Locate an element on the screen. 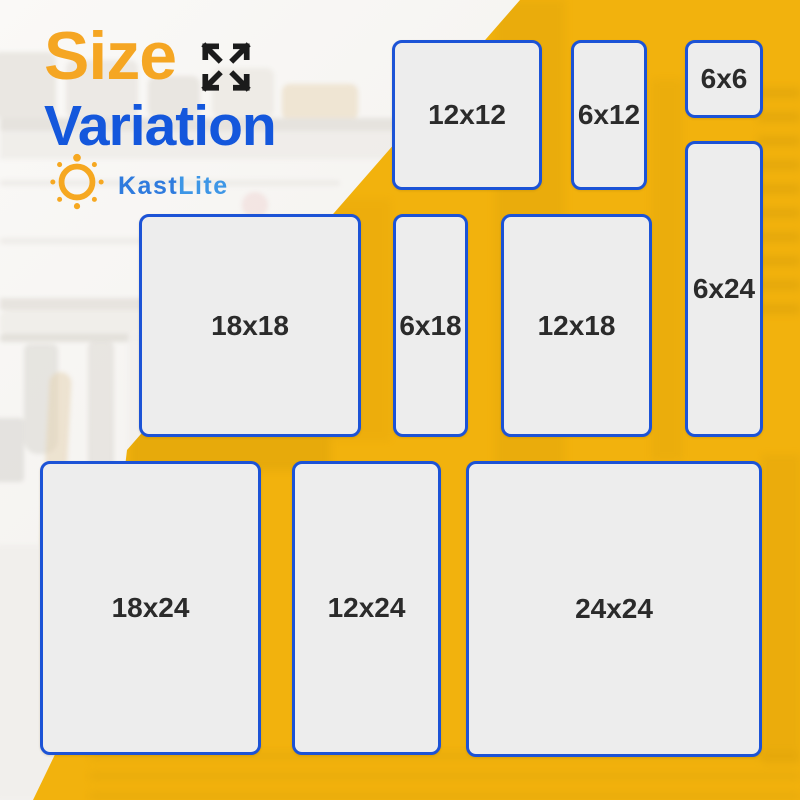 The width and height of the screenshot is (800, 800). size-box-24x24: 24x24 is located at coordinates (614, 609).